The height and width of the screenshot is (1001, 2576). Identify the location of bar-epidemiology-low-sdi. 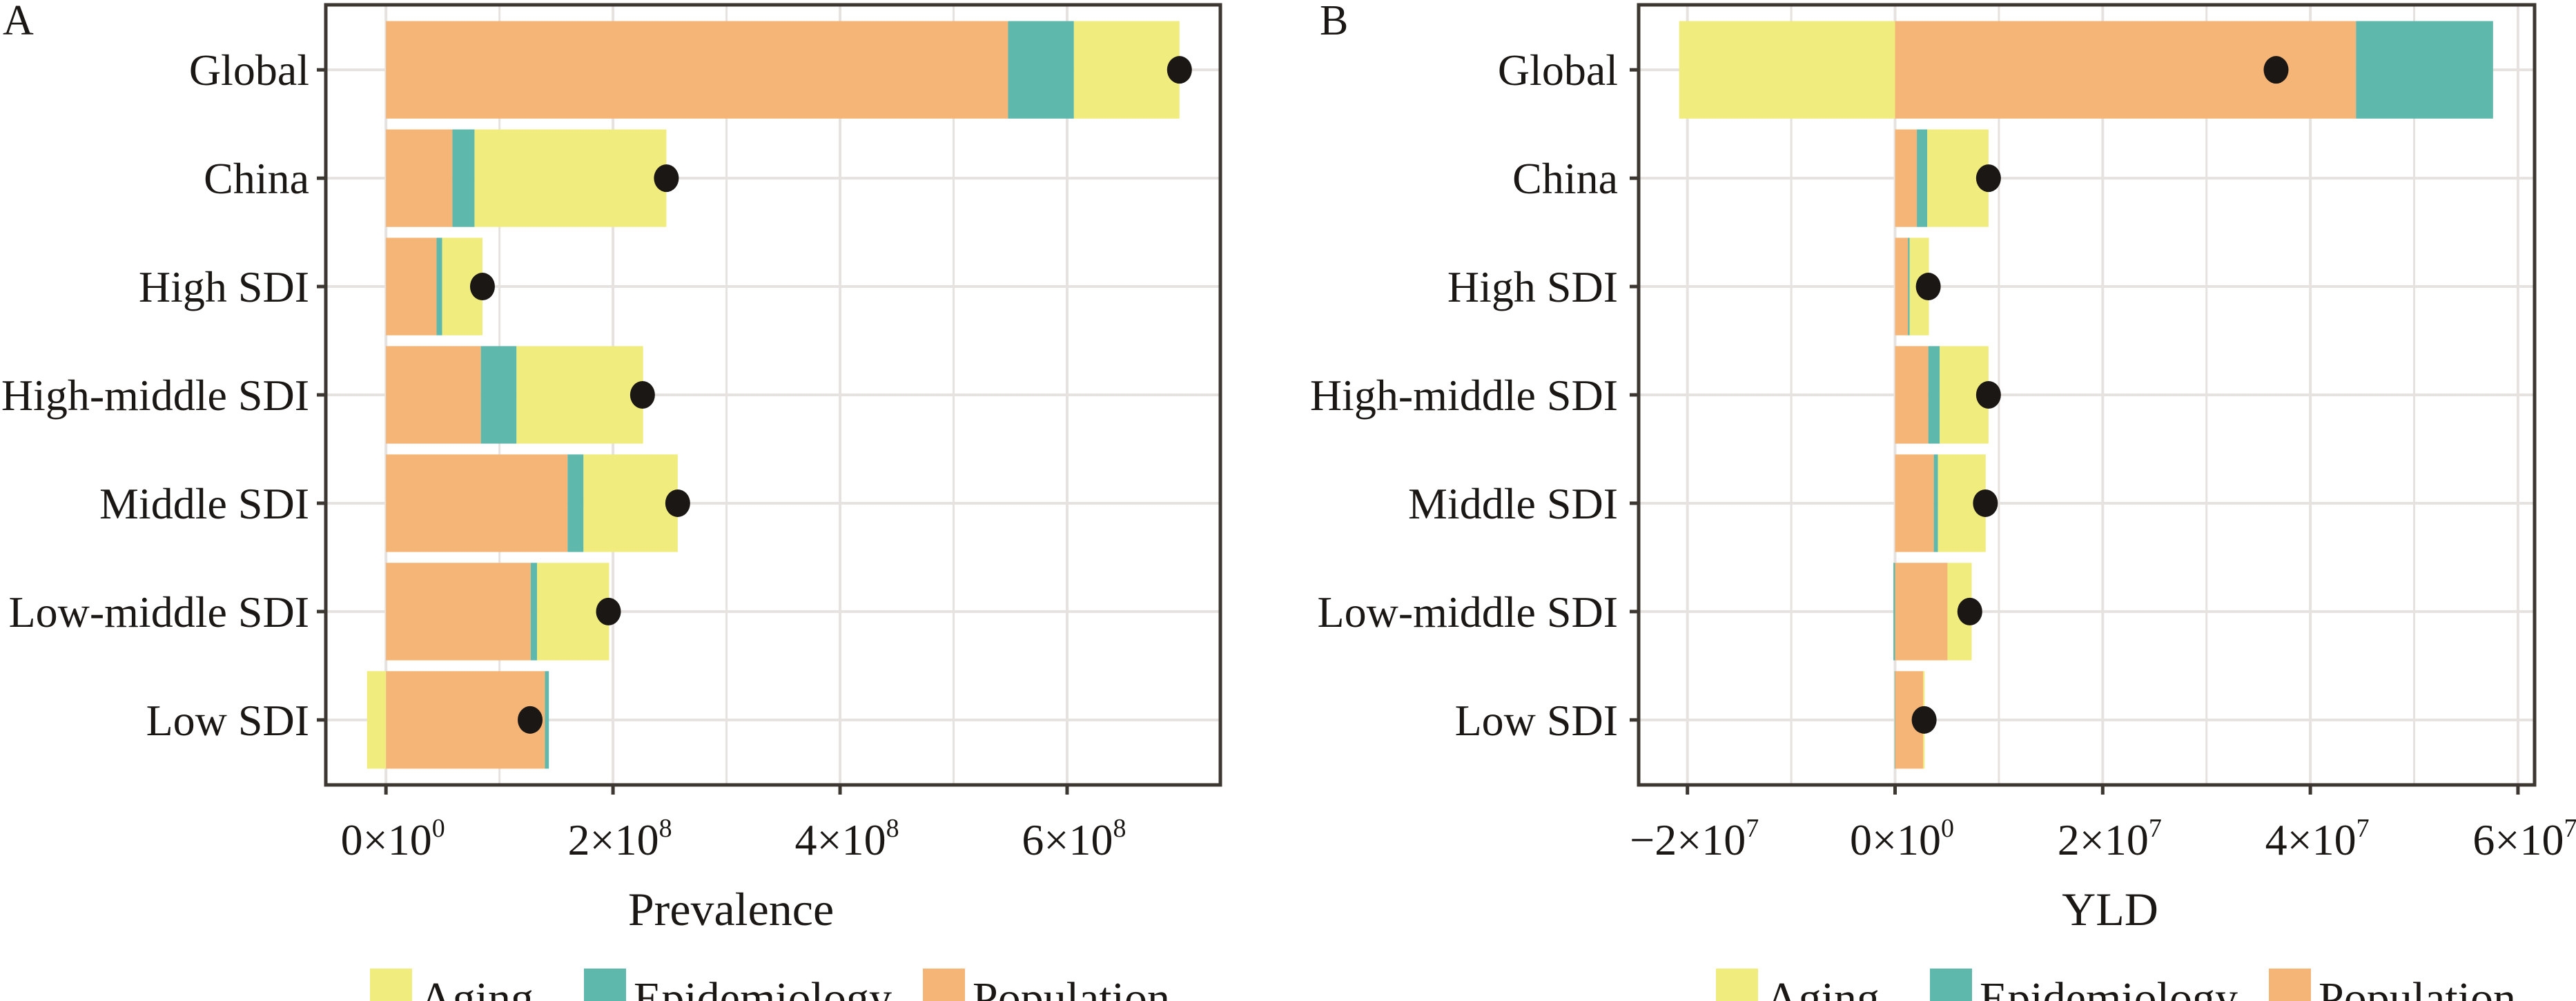
(547, 720).